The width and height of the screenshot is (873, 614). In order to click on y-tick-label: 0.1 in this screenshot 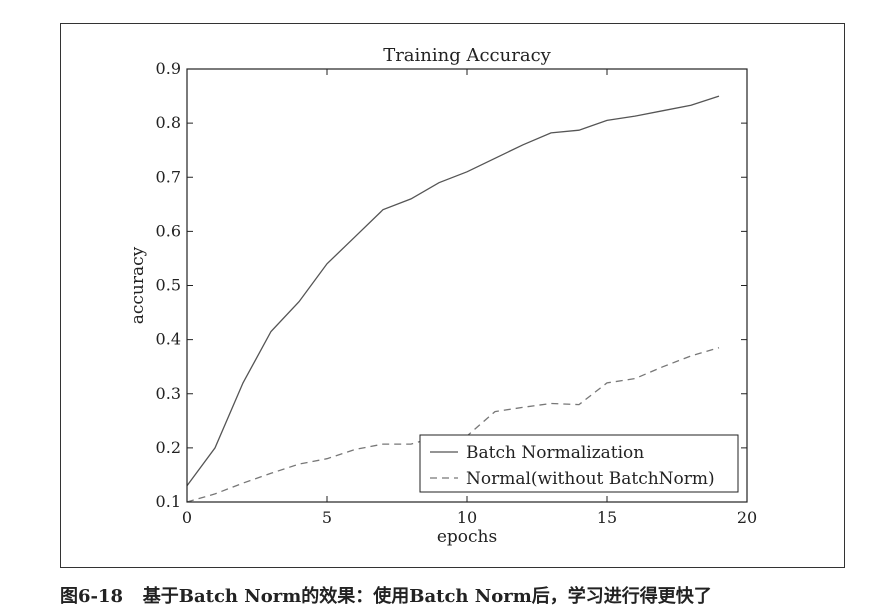, I will do `click(168, 501)`.